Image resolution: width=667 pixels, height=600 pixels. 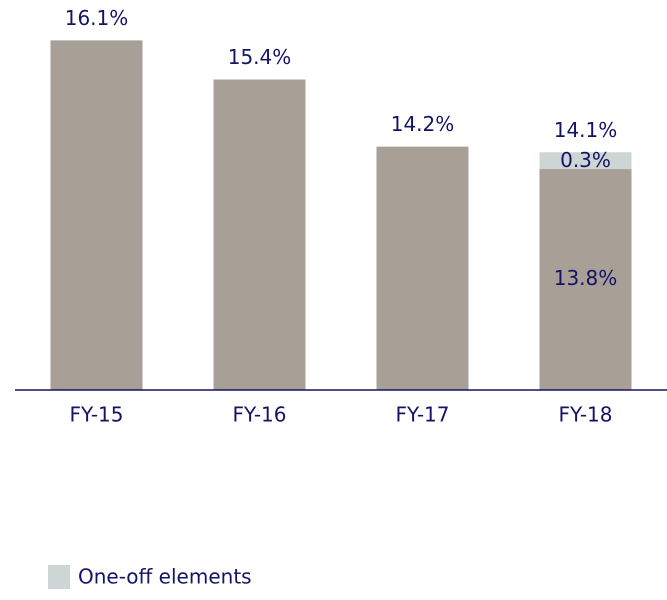 I want to click on value-label: 0.3%, so click(x=585, y=160).